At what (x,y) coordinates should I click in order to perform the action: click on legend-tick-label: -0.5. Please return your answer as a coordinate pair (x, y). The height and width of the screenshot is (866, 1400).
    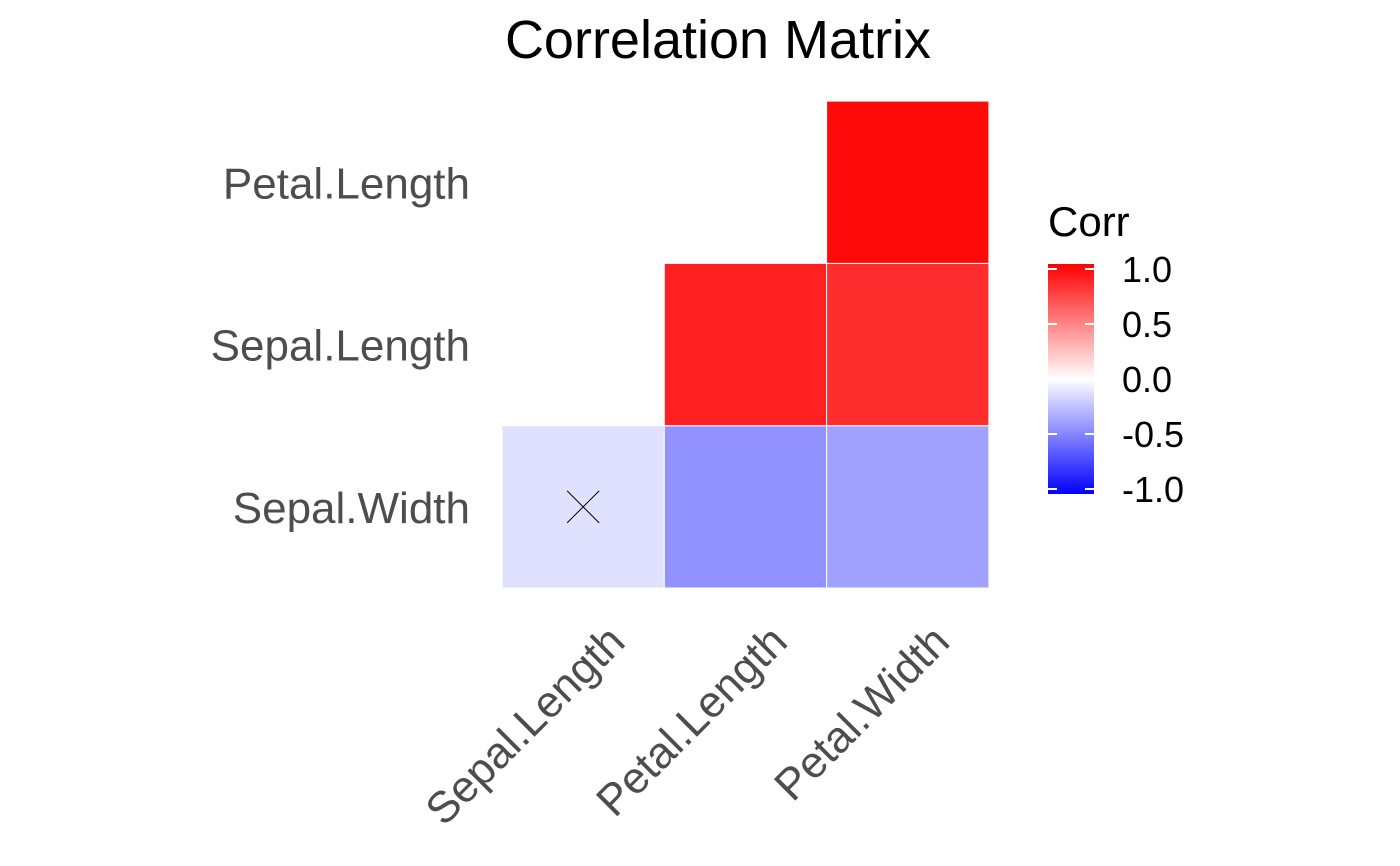
    Looking at the image, I should click on (1153, 434).